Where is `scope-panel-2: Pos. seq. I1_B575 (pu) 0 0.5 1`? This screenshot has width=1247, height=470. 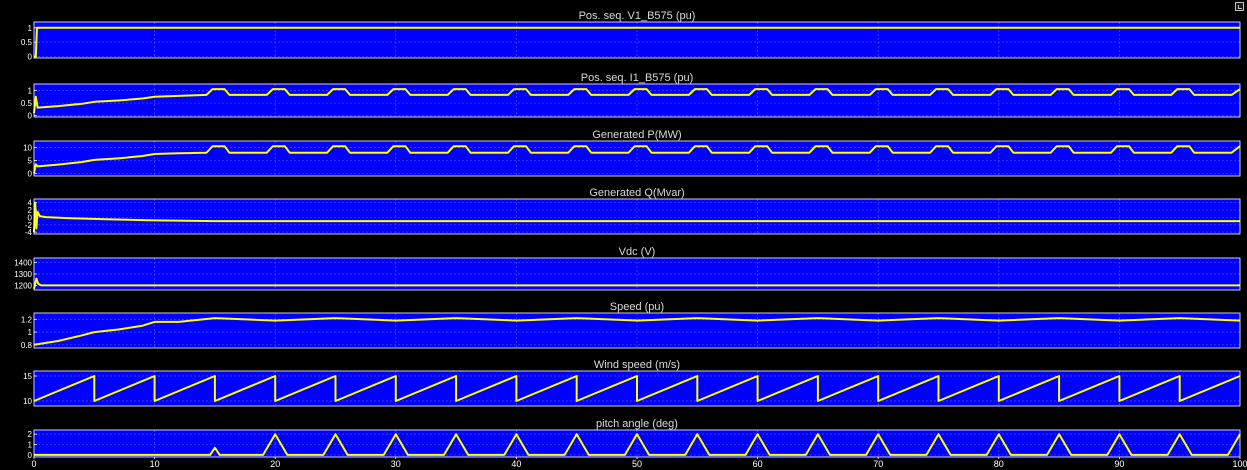 scope-panel-2: Pos. seq. I1_B575 (pu) 0 0.5 1 is located at coordinates (631, 96).